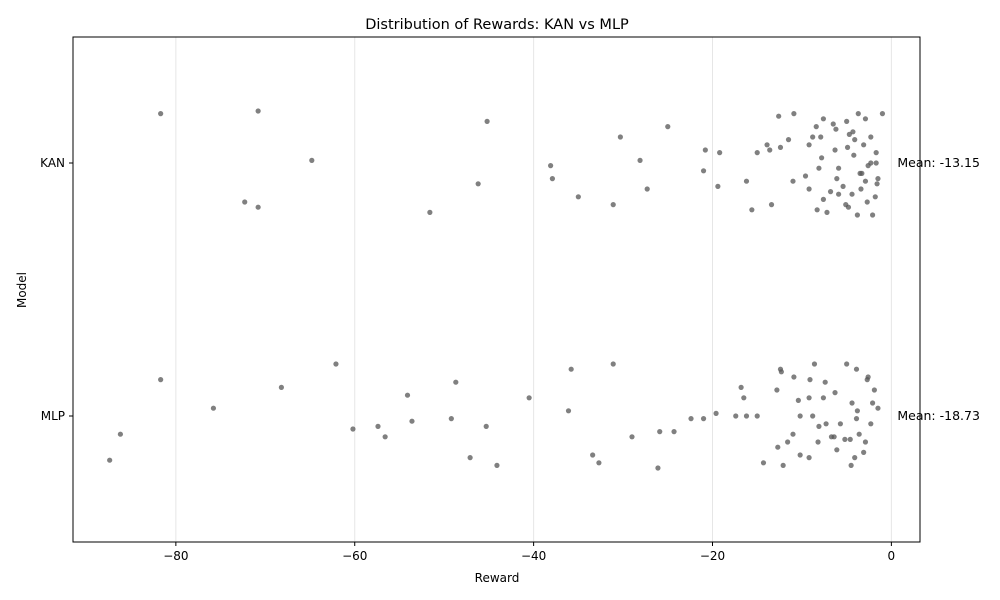 The image size is (1000, 600). I want to click on y-tick-label-kan: KAN, so click(52, 163).